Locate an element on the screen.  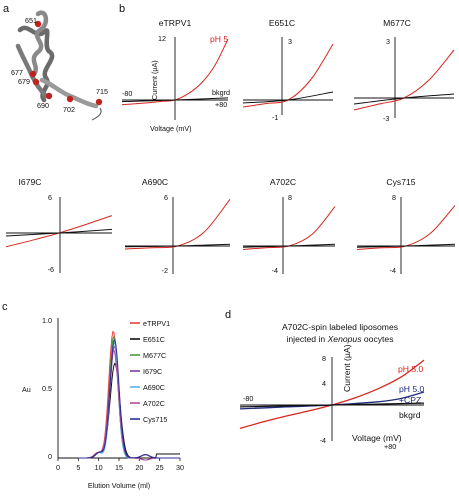
legend-label-etrpv1: eTRPV1 is located at coordinates (156, 323).